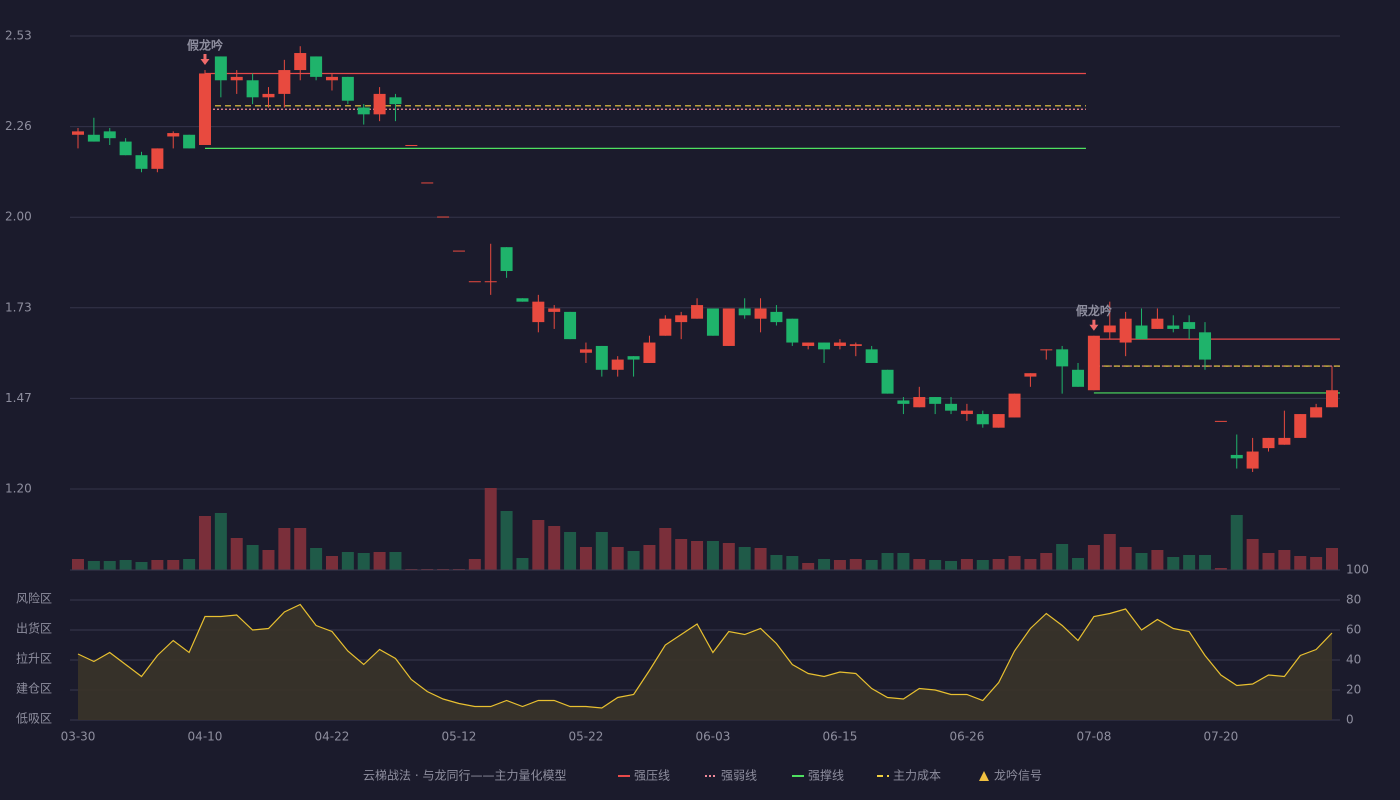 Image resolution: width=1400 pixels, height=800 pixels. I want to click on x-tick-label: 04-10, so click(205, 737).